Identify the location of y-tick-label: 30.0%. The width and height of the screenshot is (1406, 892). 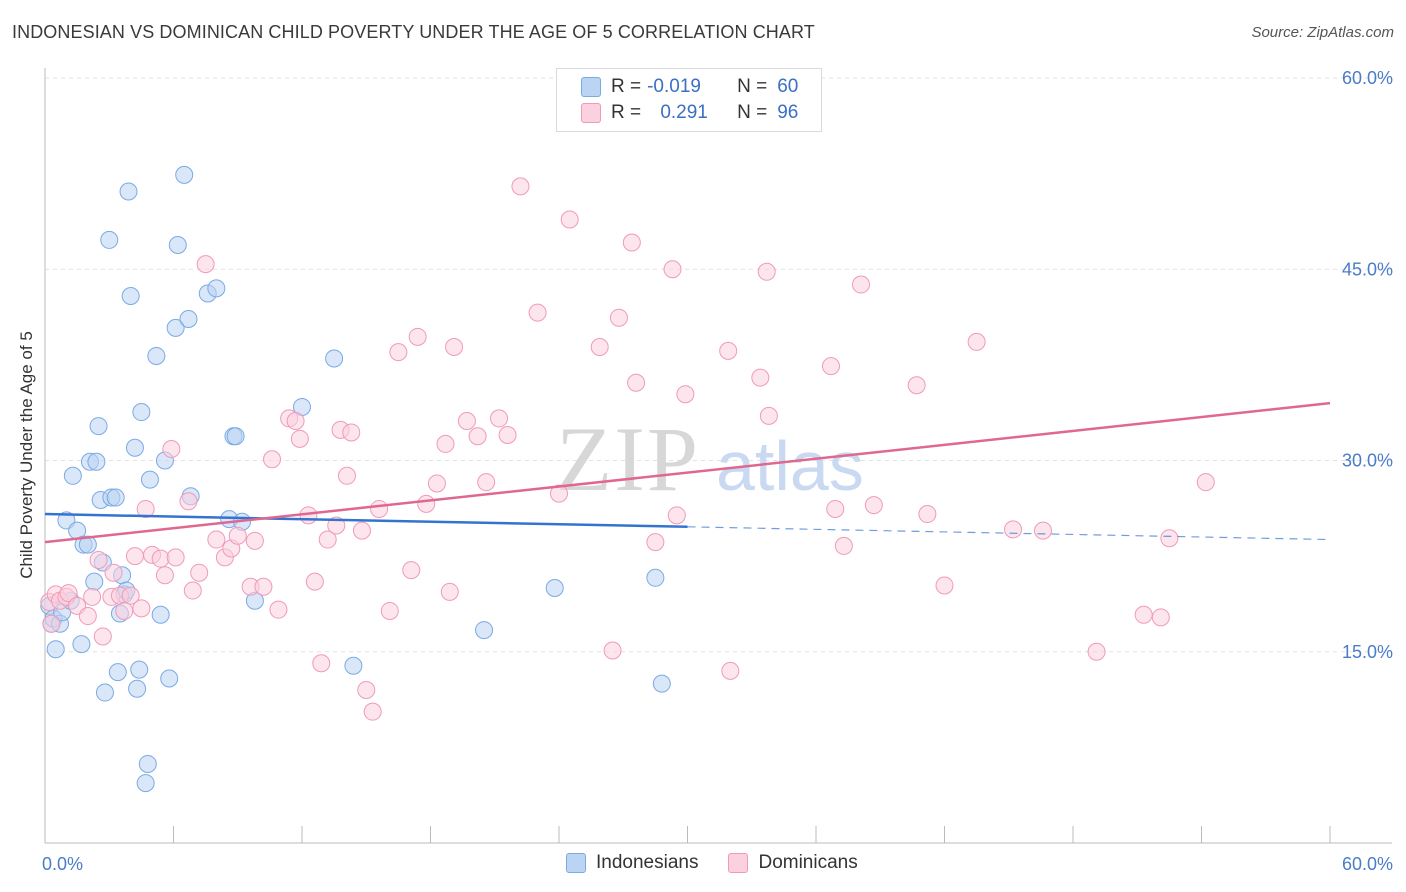
(1367, 461).